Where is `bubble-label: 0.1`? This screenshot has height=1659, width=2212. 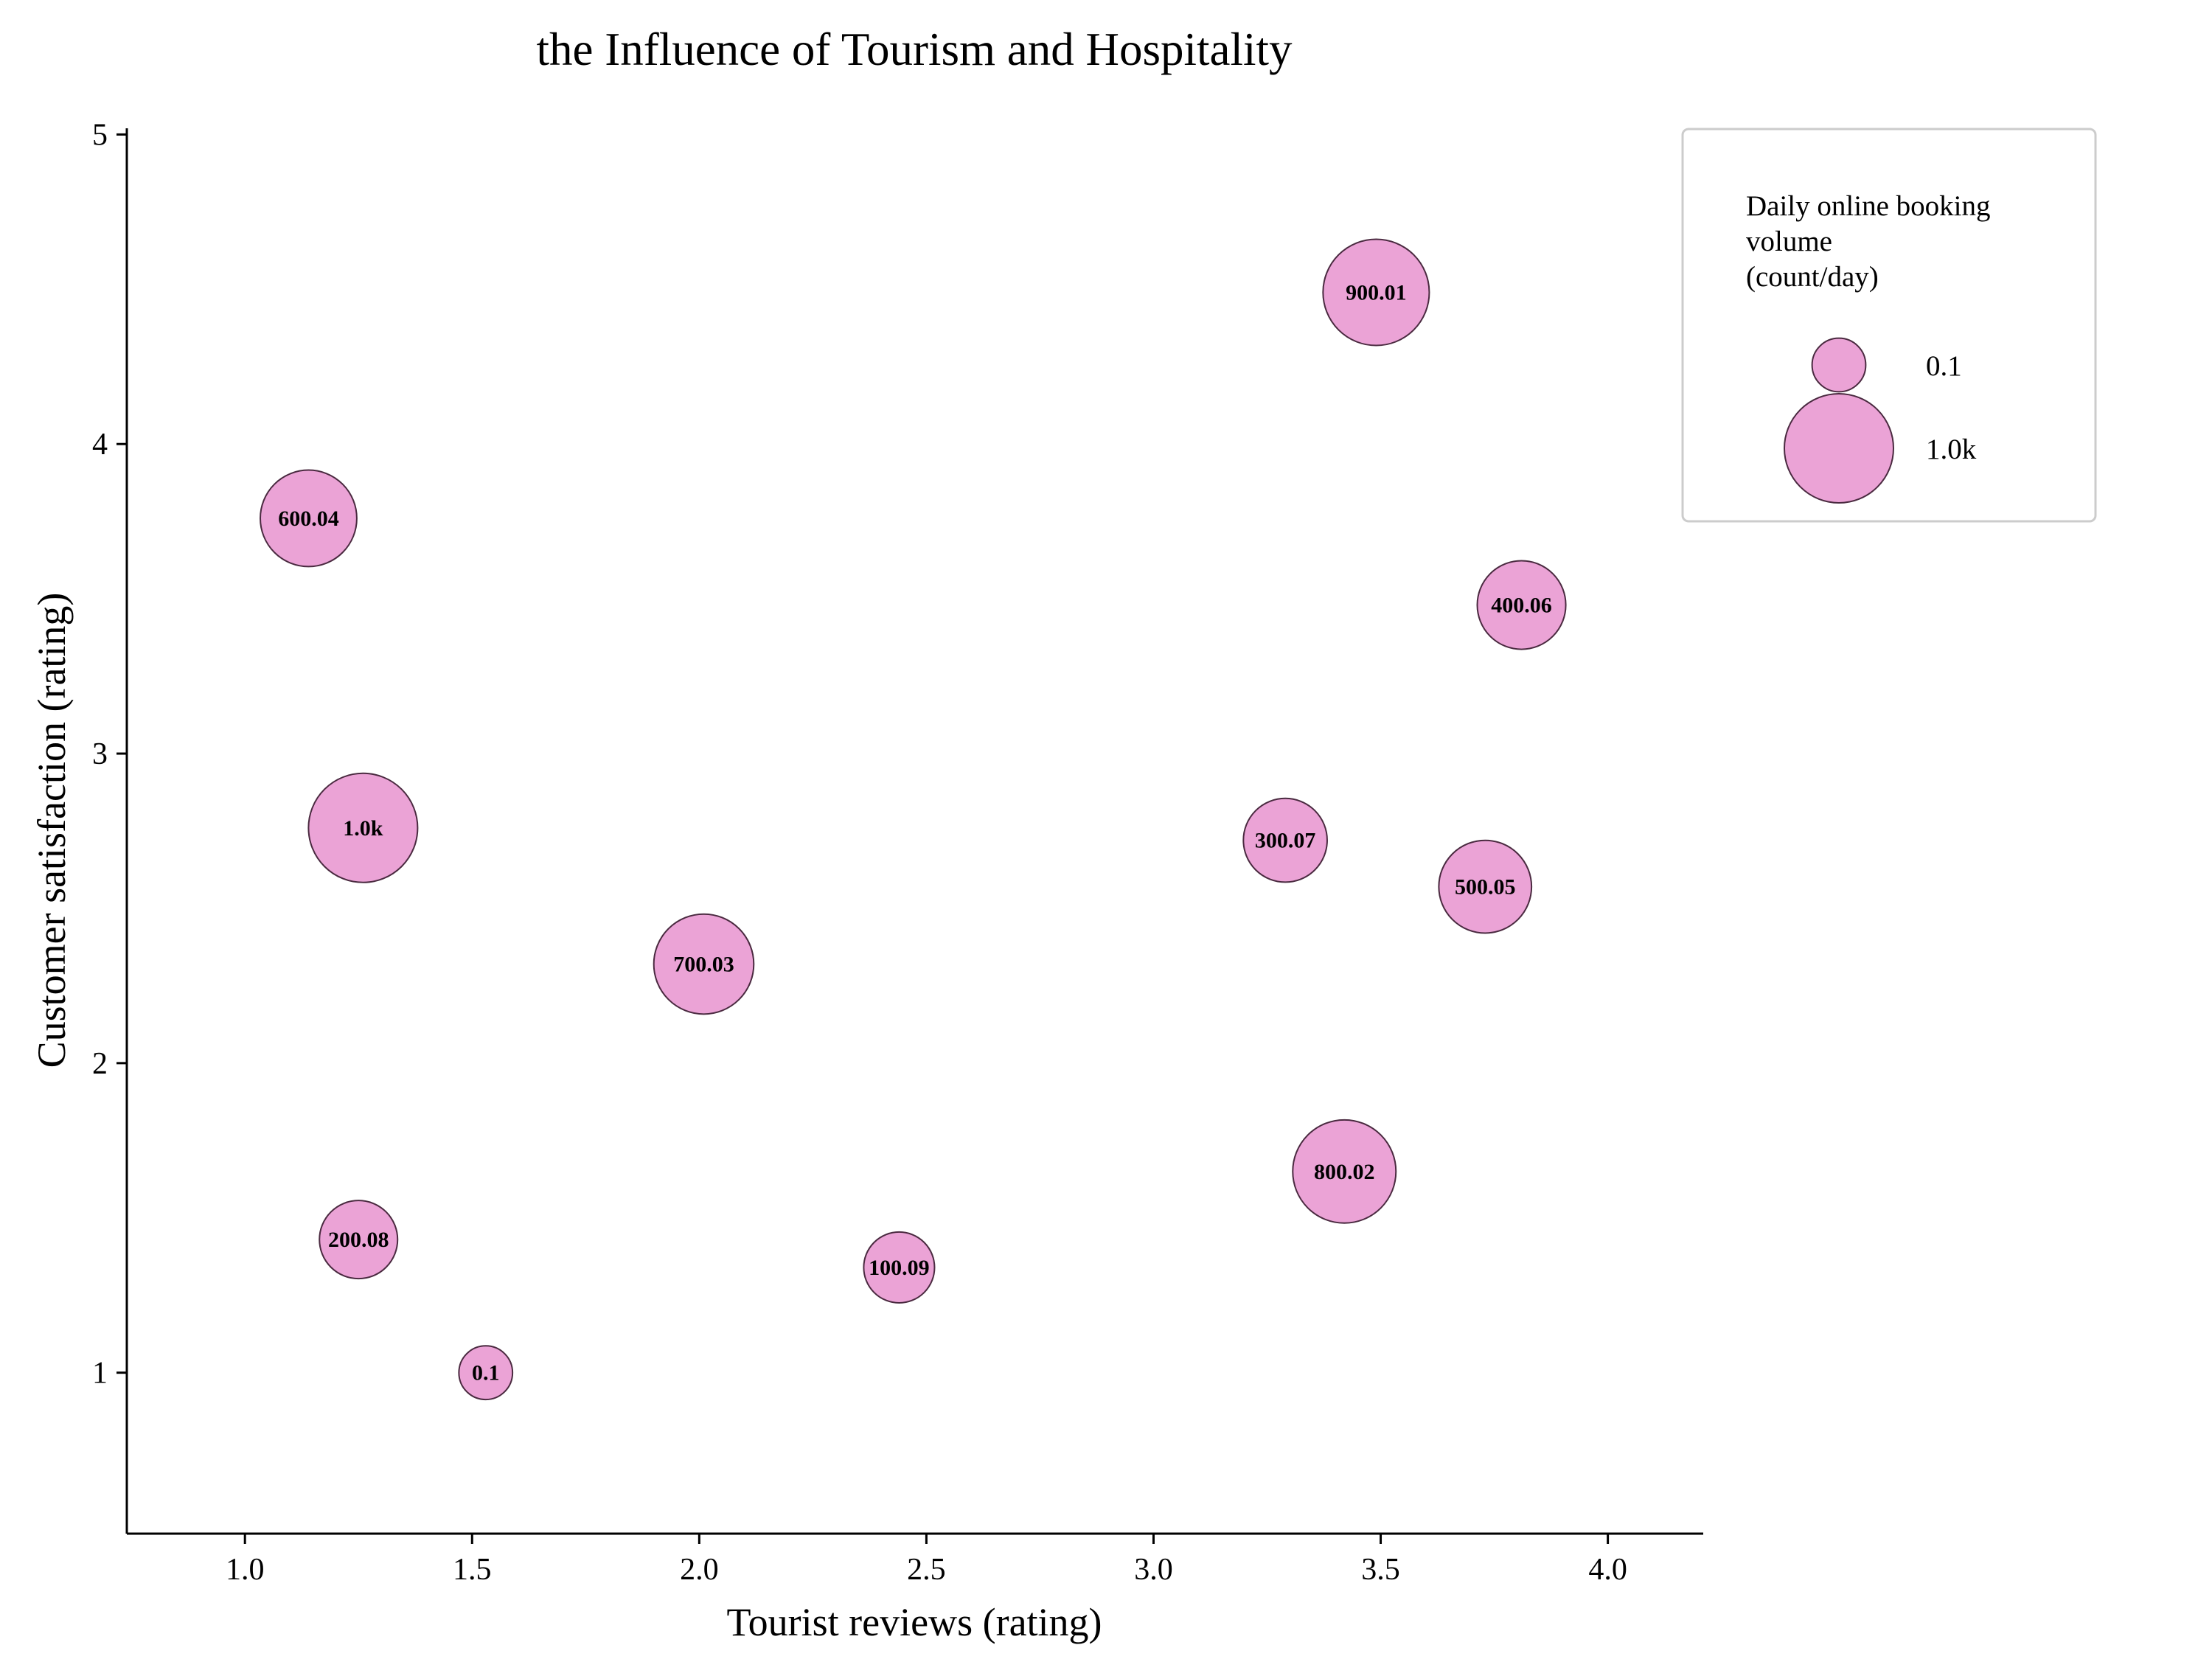 bubble-label: 0.1 is located at coordinates (486, 1373).